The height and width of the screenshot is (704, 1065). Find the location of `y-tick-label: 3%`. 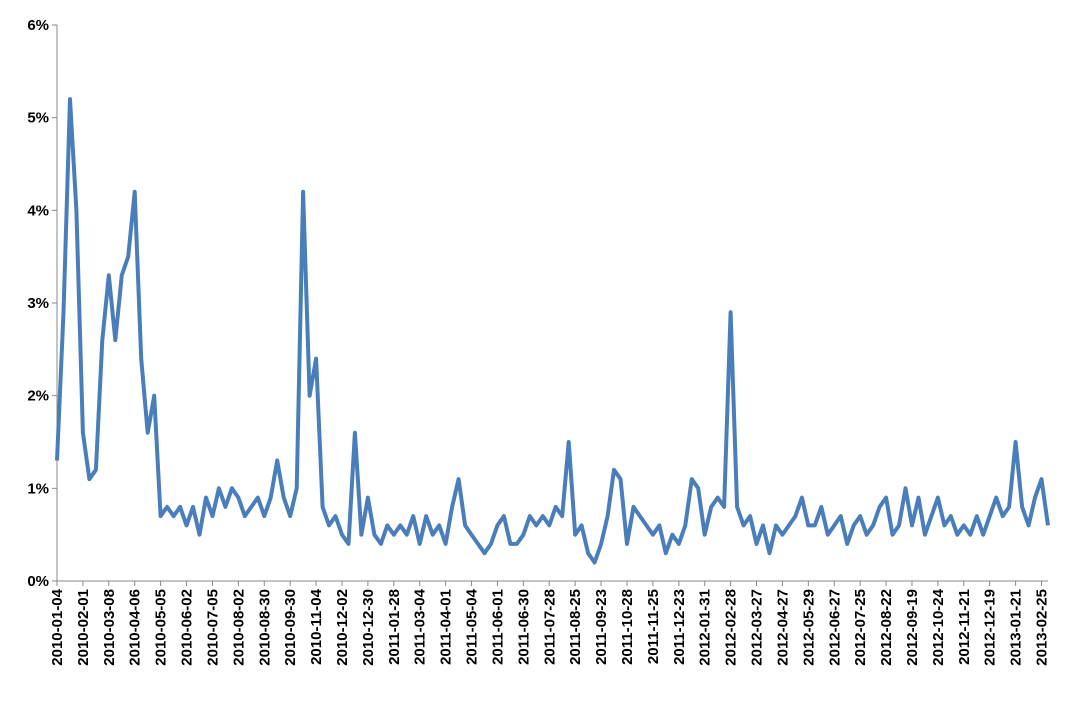

y-tick-label: 3% is located at coordinates (38, 303).